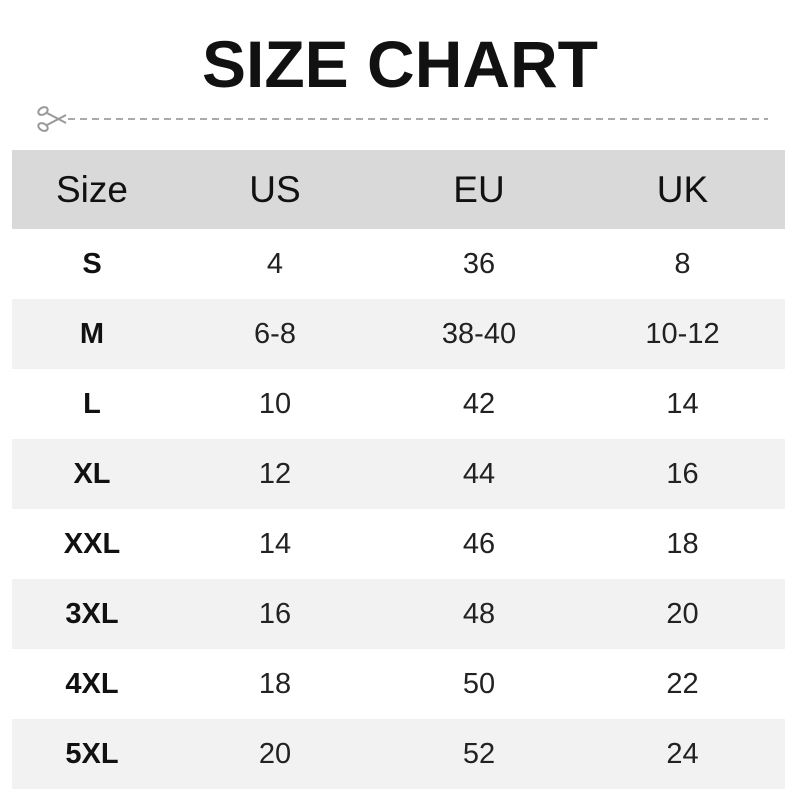 This screenshot has width=800, height=800. I want to click on cell-size: XXL, so click(92, 543).